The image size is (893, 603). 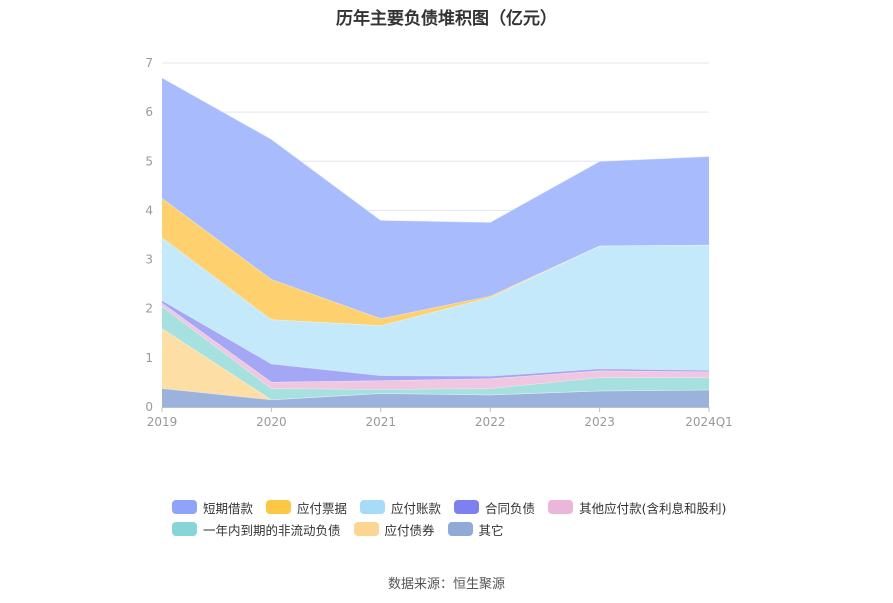 What do you see at coordinates (435, 397) in the screenshot?
I see `area-series-其它` at bounding box center [435, 397].